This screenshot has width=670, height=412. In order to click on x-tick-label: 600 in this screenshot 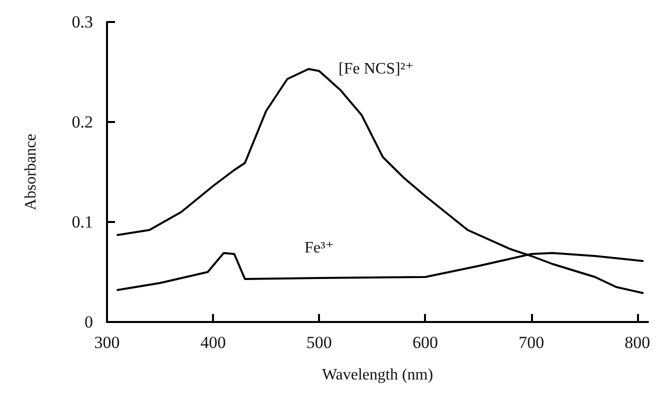, I will do `click(425, 342)`.